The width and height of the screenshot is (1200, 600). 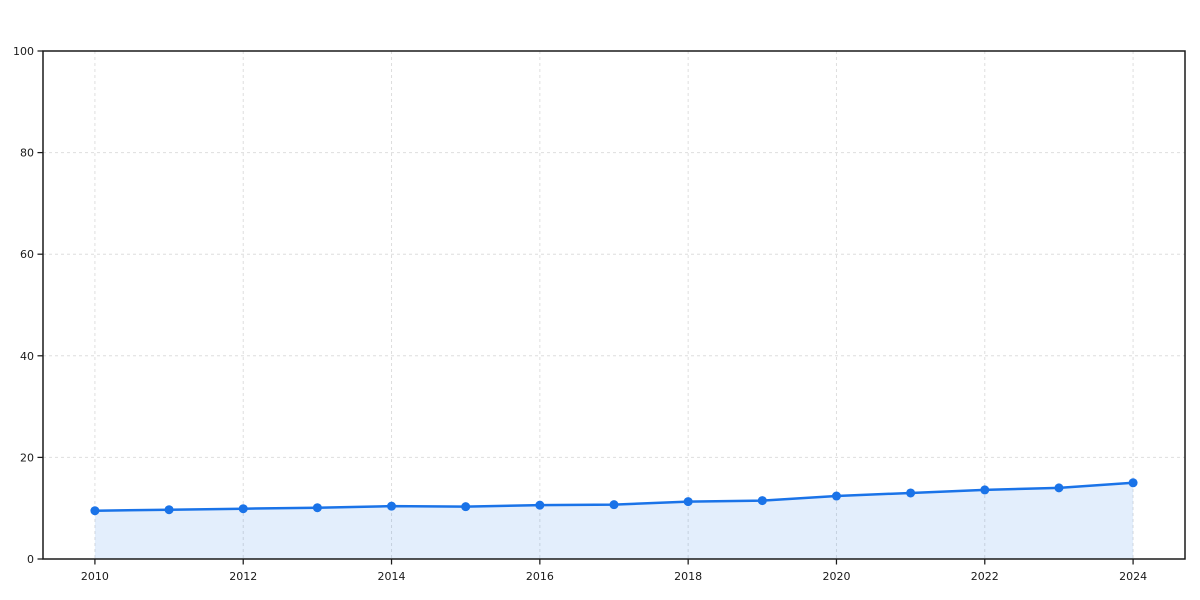 What do you see at coordinates (23, 51) in the screenshot?
I see `y-tick-label: 100` at bounding box center [23, 51].